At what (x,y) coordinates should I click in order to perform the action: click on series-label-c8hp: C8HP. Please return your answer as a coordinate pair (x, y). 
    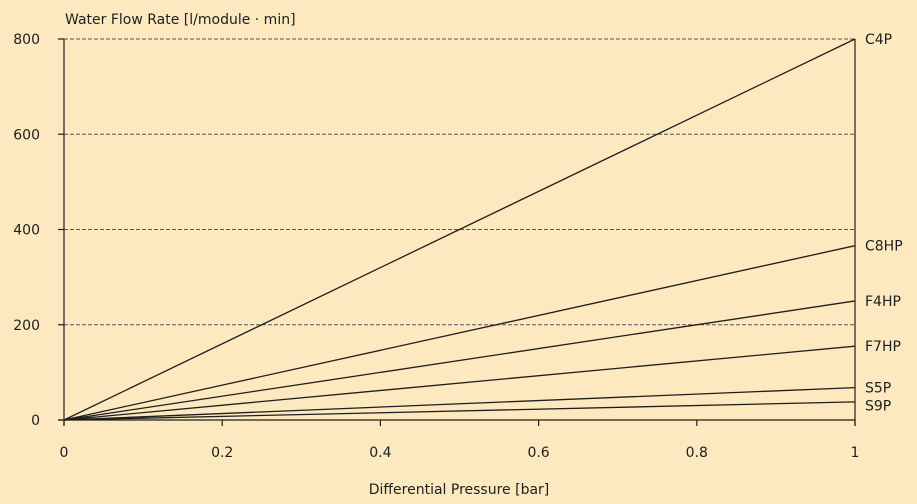
    Looking at the image, I should click on (884, 247).